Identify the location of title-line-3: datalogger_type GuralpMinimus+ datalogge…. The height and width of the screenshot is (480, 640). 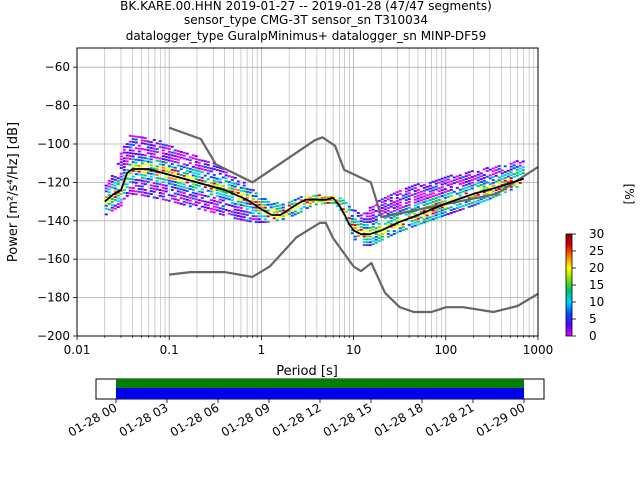
(306, 36).